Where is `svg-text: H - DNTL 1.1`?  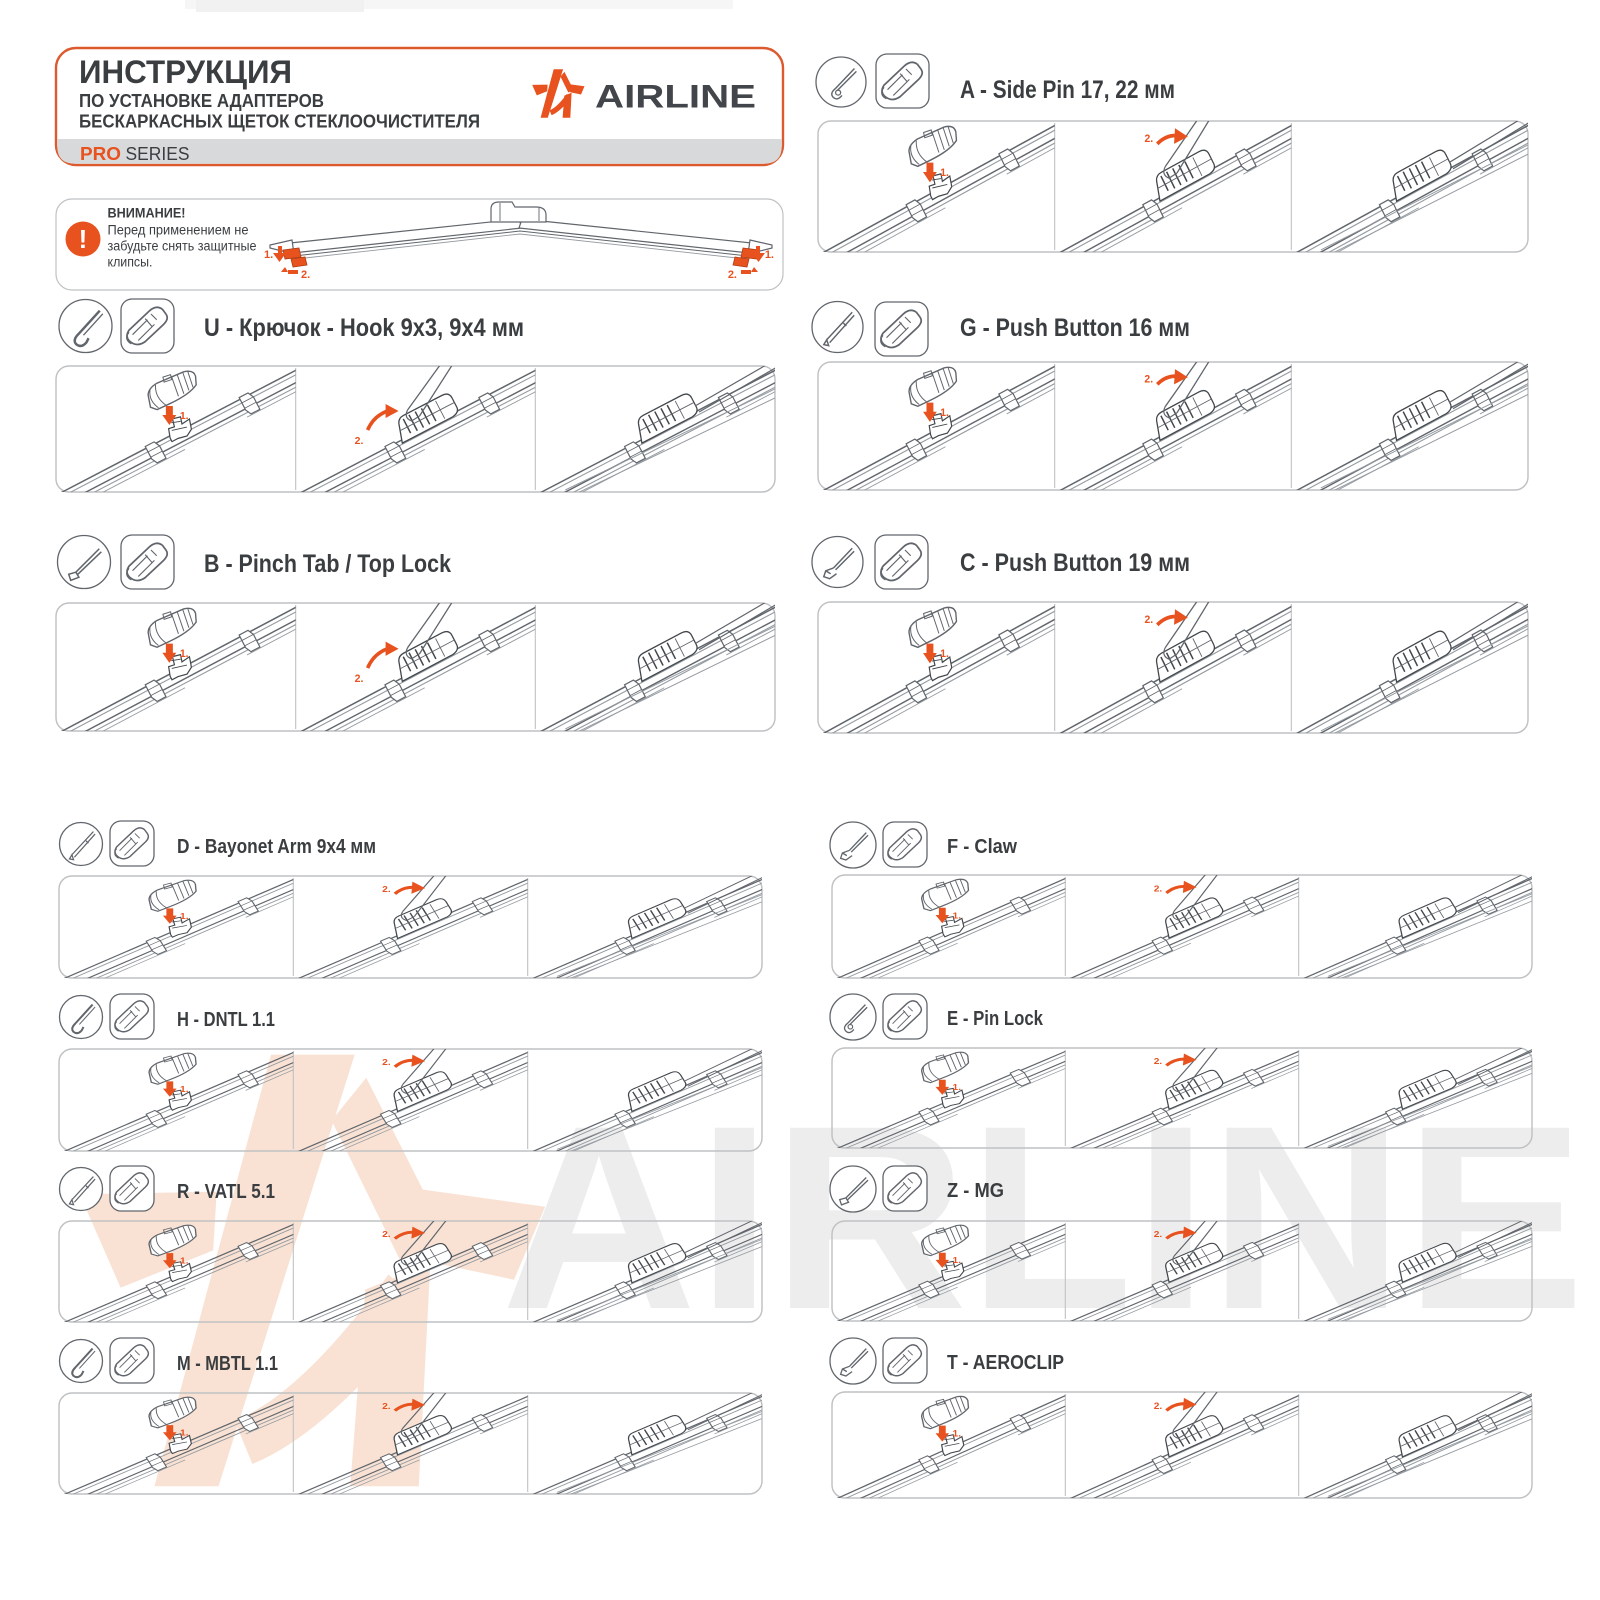 svg-text: H - DNTL 1.1 is located at coordinates (226, 1020).